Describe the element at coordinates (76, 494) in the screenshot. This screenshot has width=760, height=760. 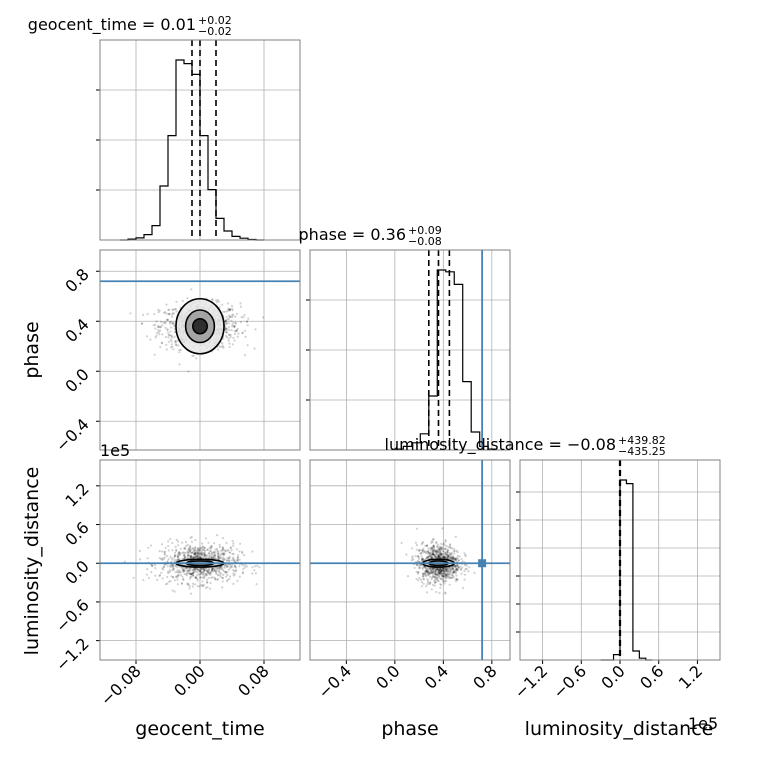
I see `lumi-y-ticklabel-4: 1.2` at that location.